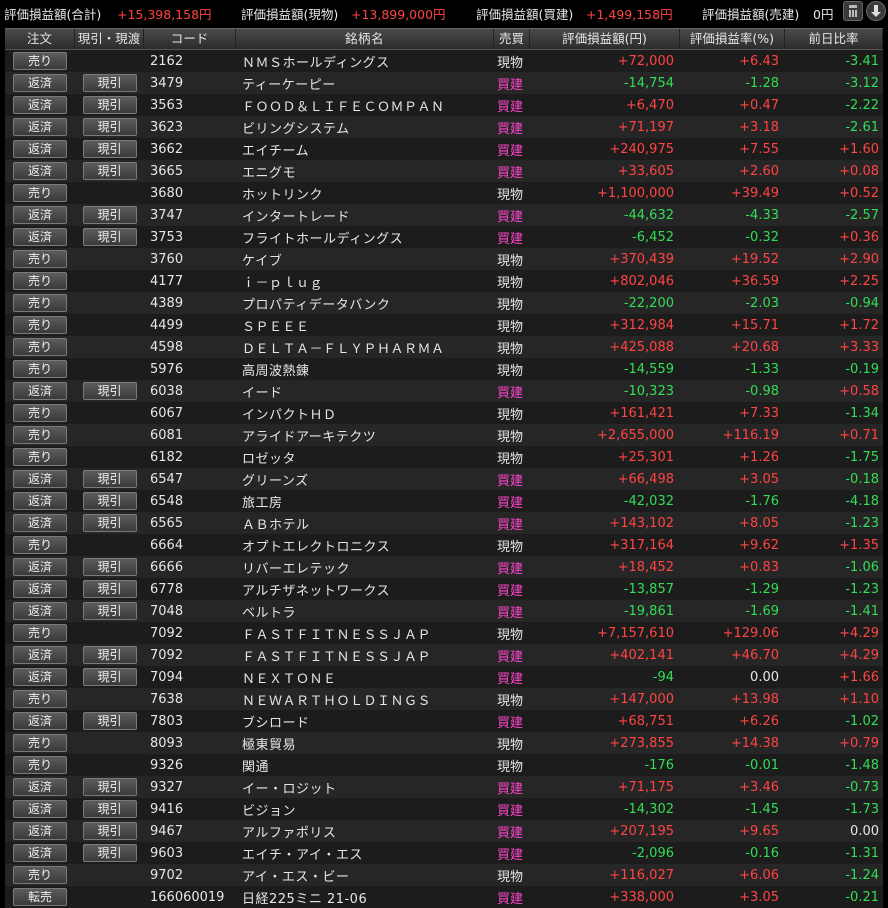  I want to click on name-cell: グリーンズ, so click(275, 481).